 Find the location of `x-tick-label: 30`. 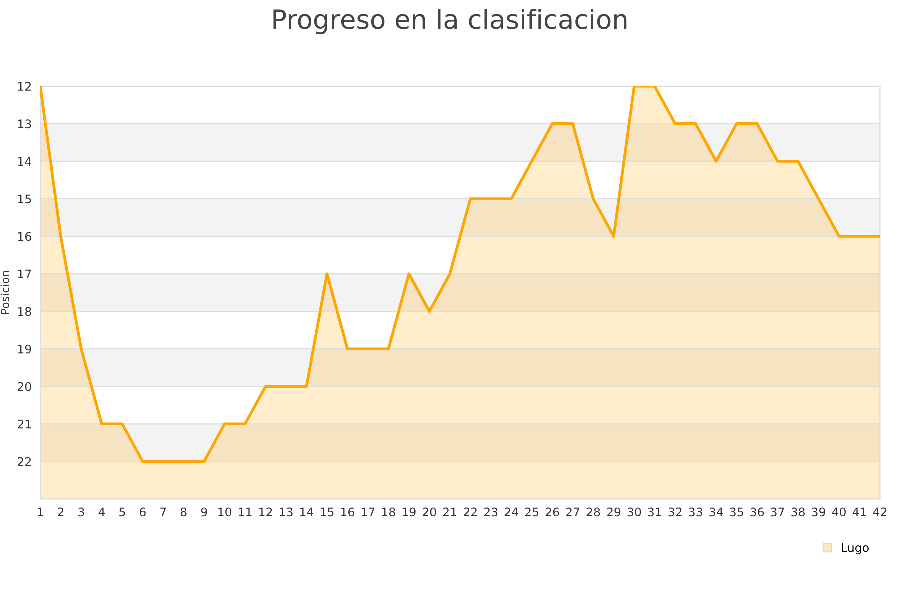

x-tick-label: 30 is located at coordinates (635, 512).